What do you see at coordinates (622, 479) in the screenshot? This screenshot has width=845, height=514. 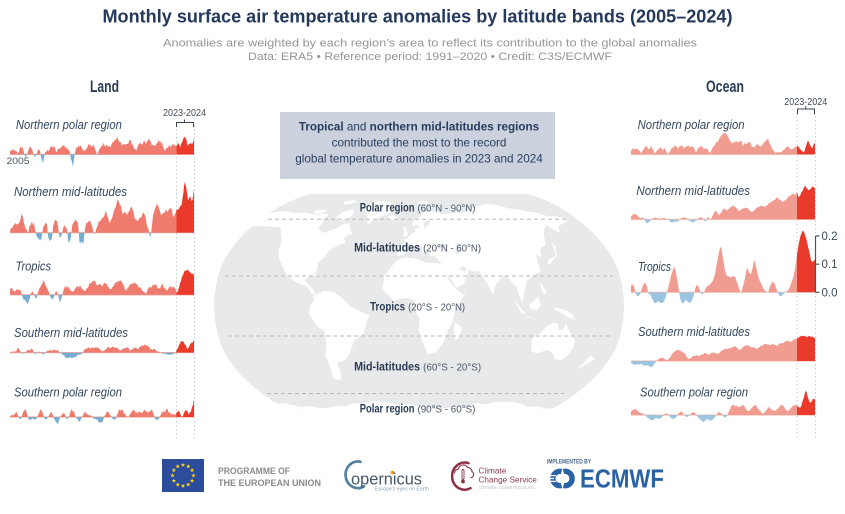 I see `svg-text: ECMWF` at bounding box center [622, 479].